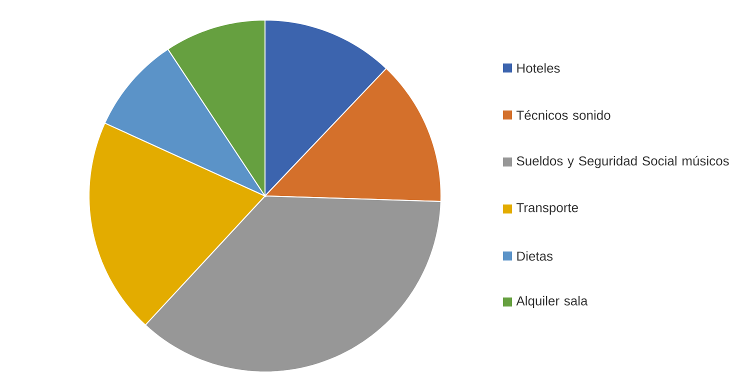  What do you see at coordinates (547, 209) in the screenshot?
I see `legend-label: Transporte` at bounding box center [547, 209].